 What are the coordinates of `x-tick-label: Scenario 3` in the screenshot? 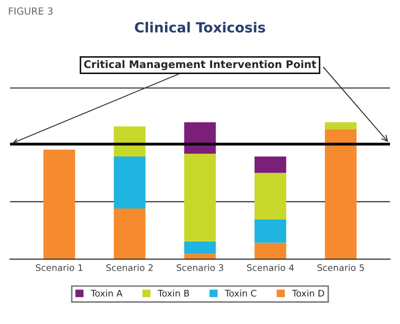 It's located at (200, 268).